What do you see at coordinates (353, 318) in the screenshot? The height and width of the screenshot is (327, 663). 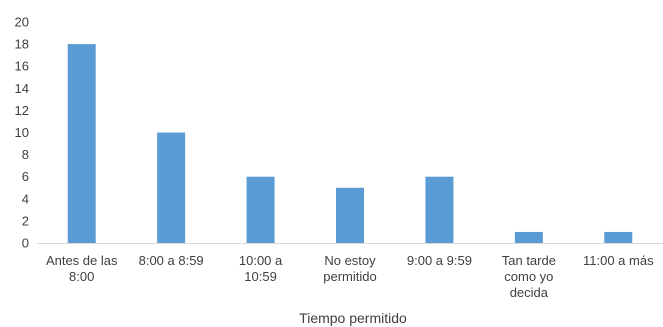 I see `x-axis-title: Tiempo permitido` at bounding box center [353, 318].